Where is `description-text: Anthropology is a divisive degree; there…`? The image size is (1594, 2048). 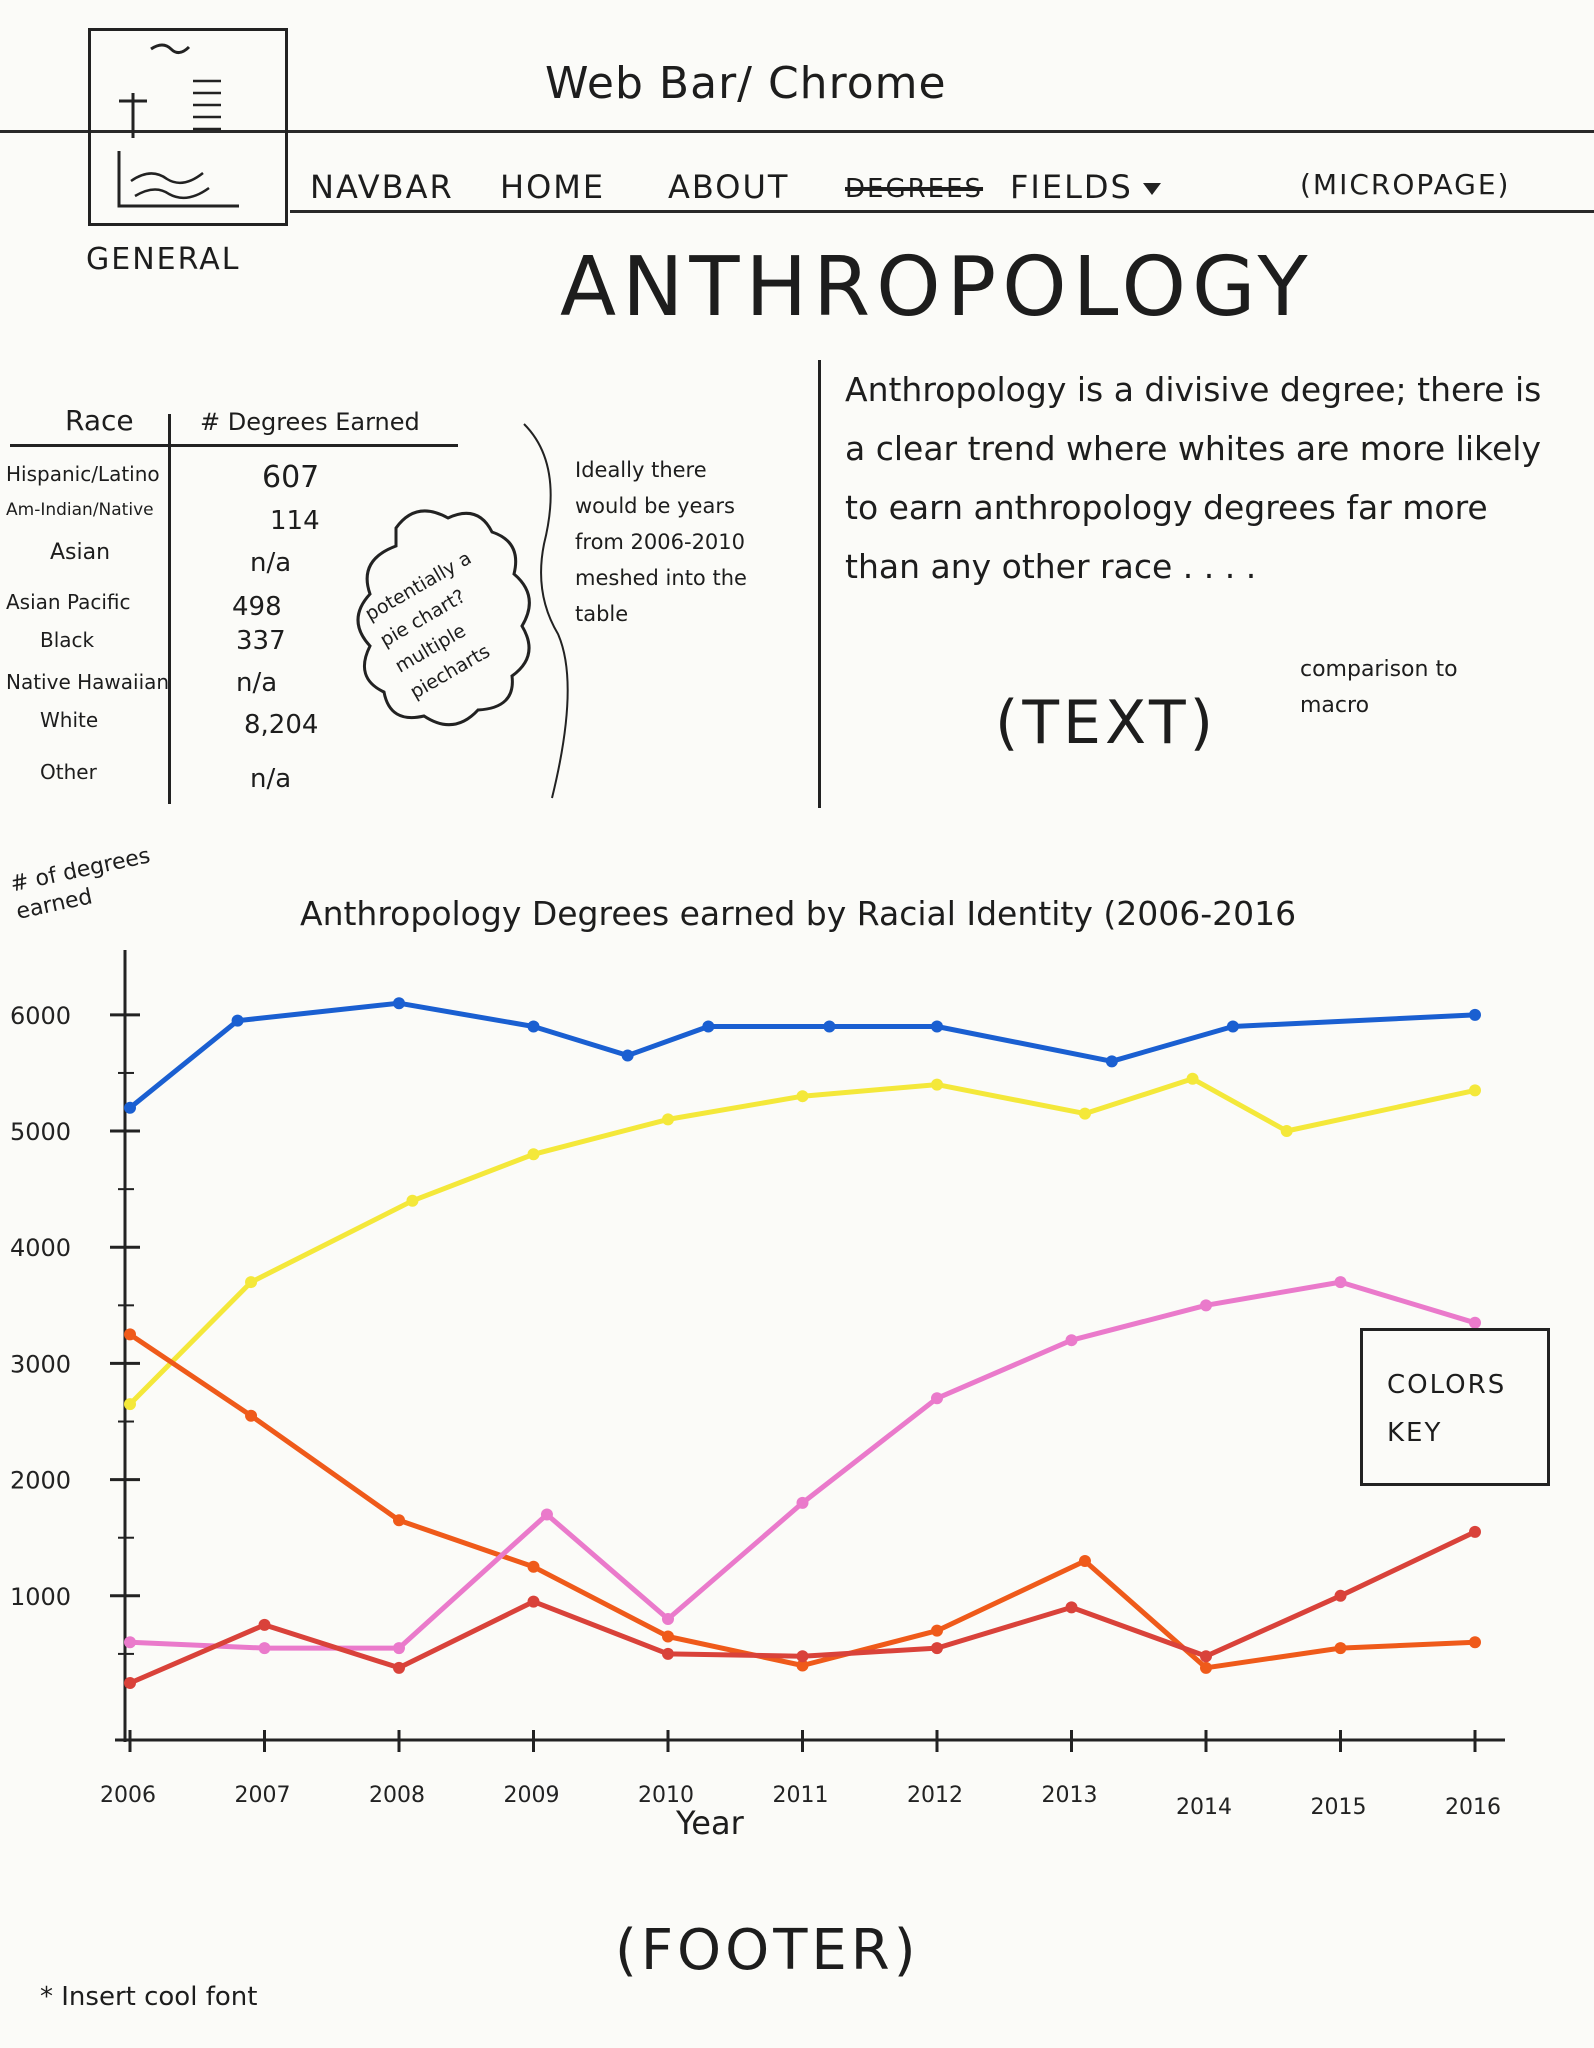 description-text: Anthropology is a divisive degree; there… is located at coordinates (1193, 478).